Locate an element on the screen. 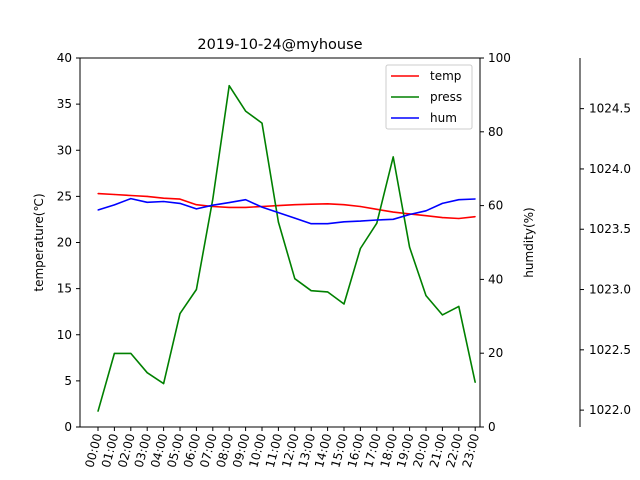  temperature-axis-label: temperature(℃) is located at coordinates (39, 242).